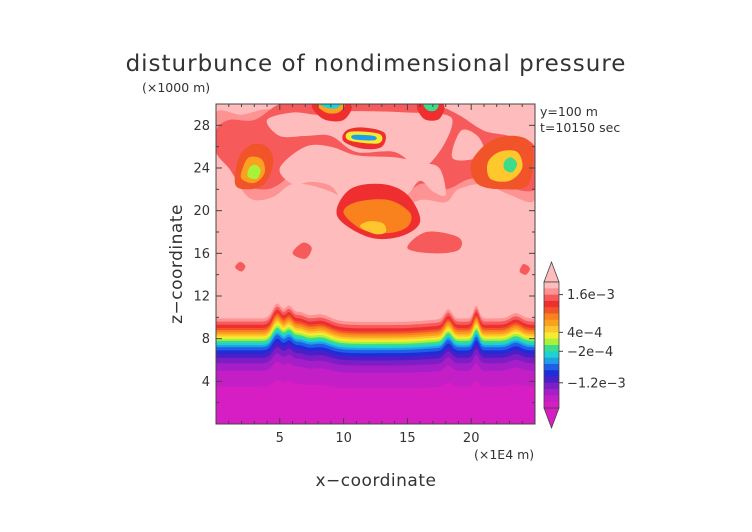 Image resolution: width=752 pixels, height=532 pixels. What do you see at coordinates (201, 297) in the screenshot?
I see `y-tick-label-2: 12` at bounding box center [201, 297].